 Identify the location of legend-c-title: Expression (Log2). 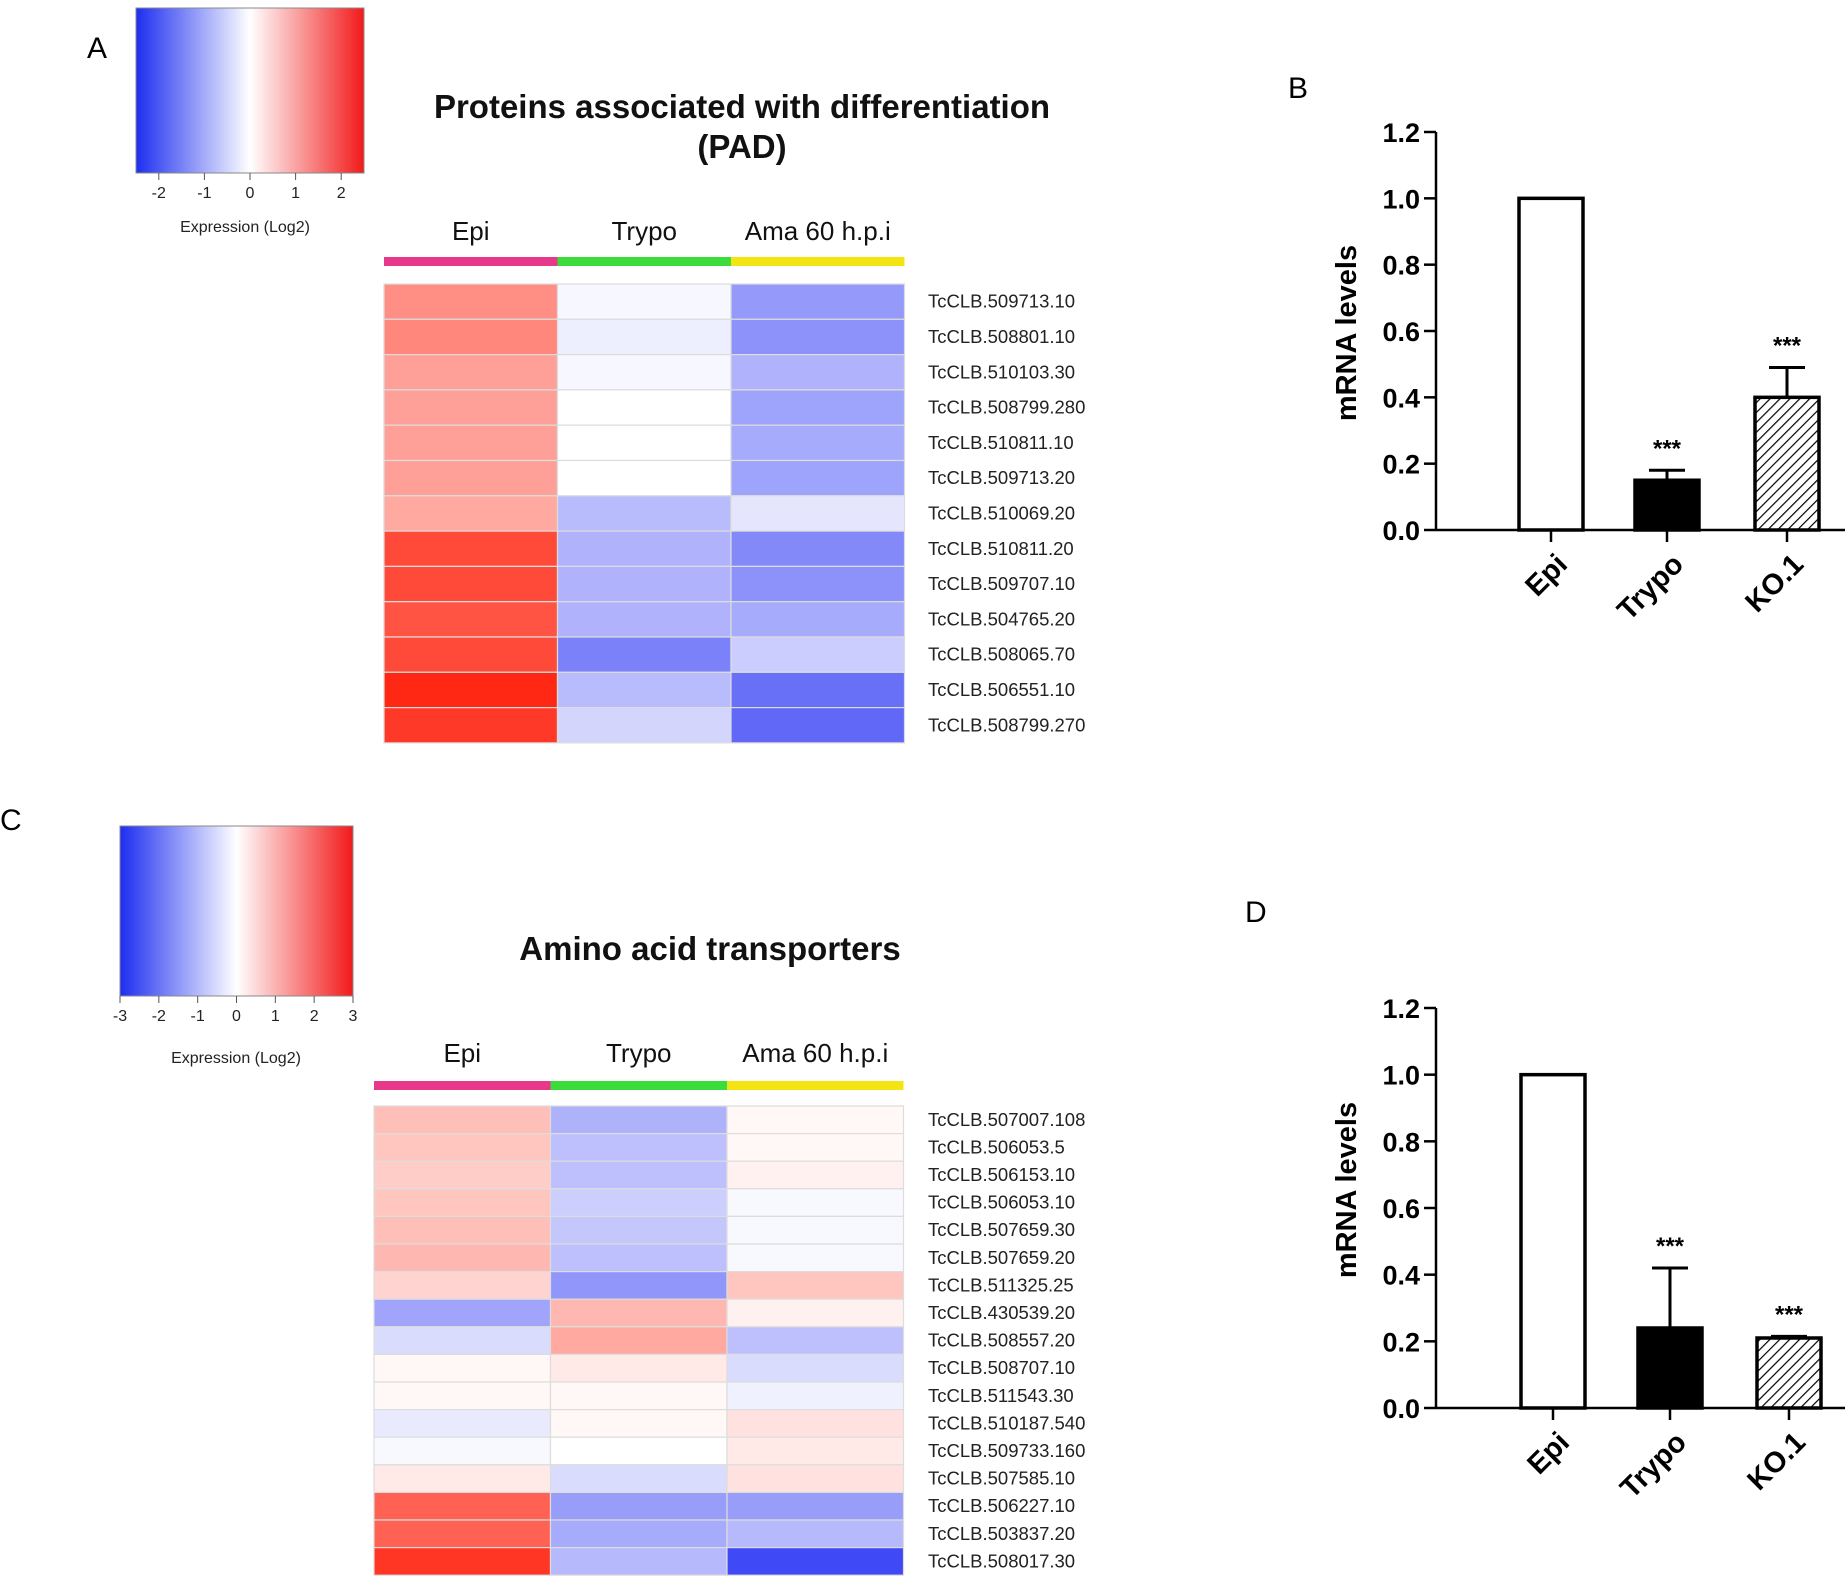
(236, 1058).